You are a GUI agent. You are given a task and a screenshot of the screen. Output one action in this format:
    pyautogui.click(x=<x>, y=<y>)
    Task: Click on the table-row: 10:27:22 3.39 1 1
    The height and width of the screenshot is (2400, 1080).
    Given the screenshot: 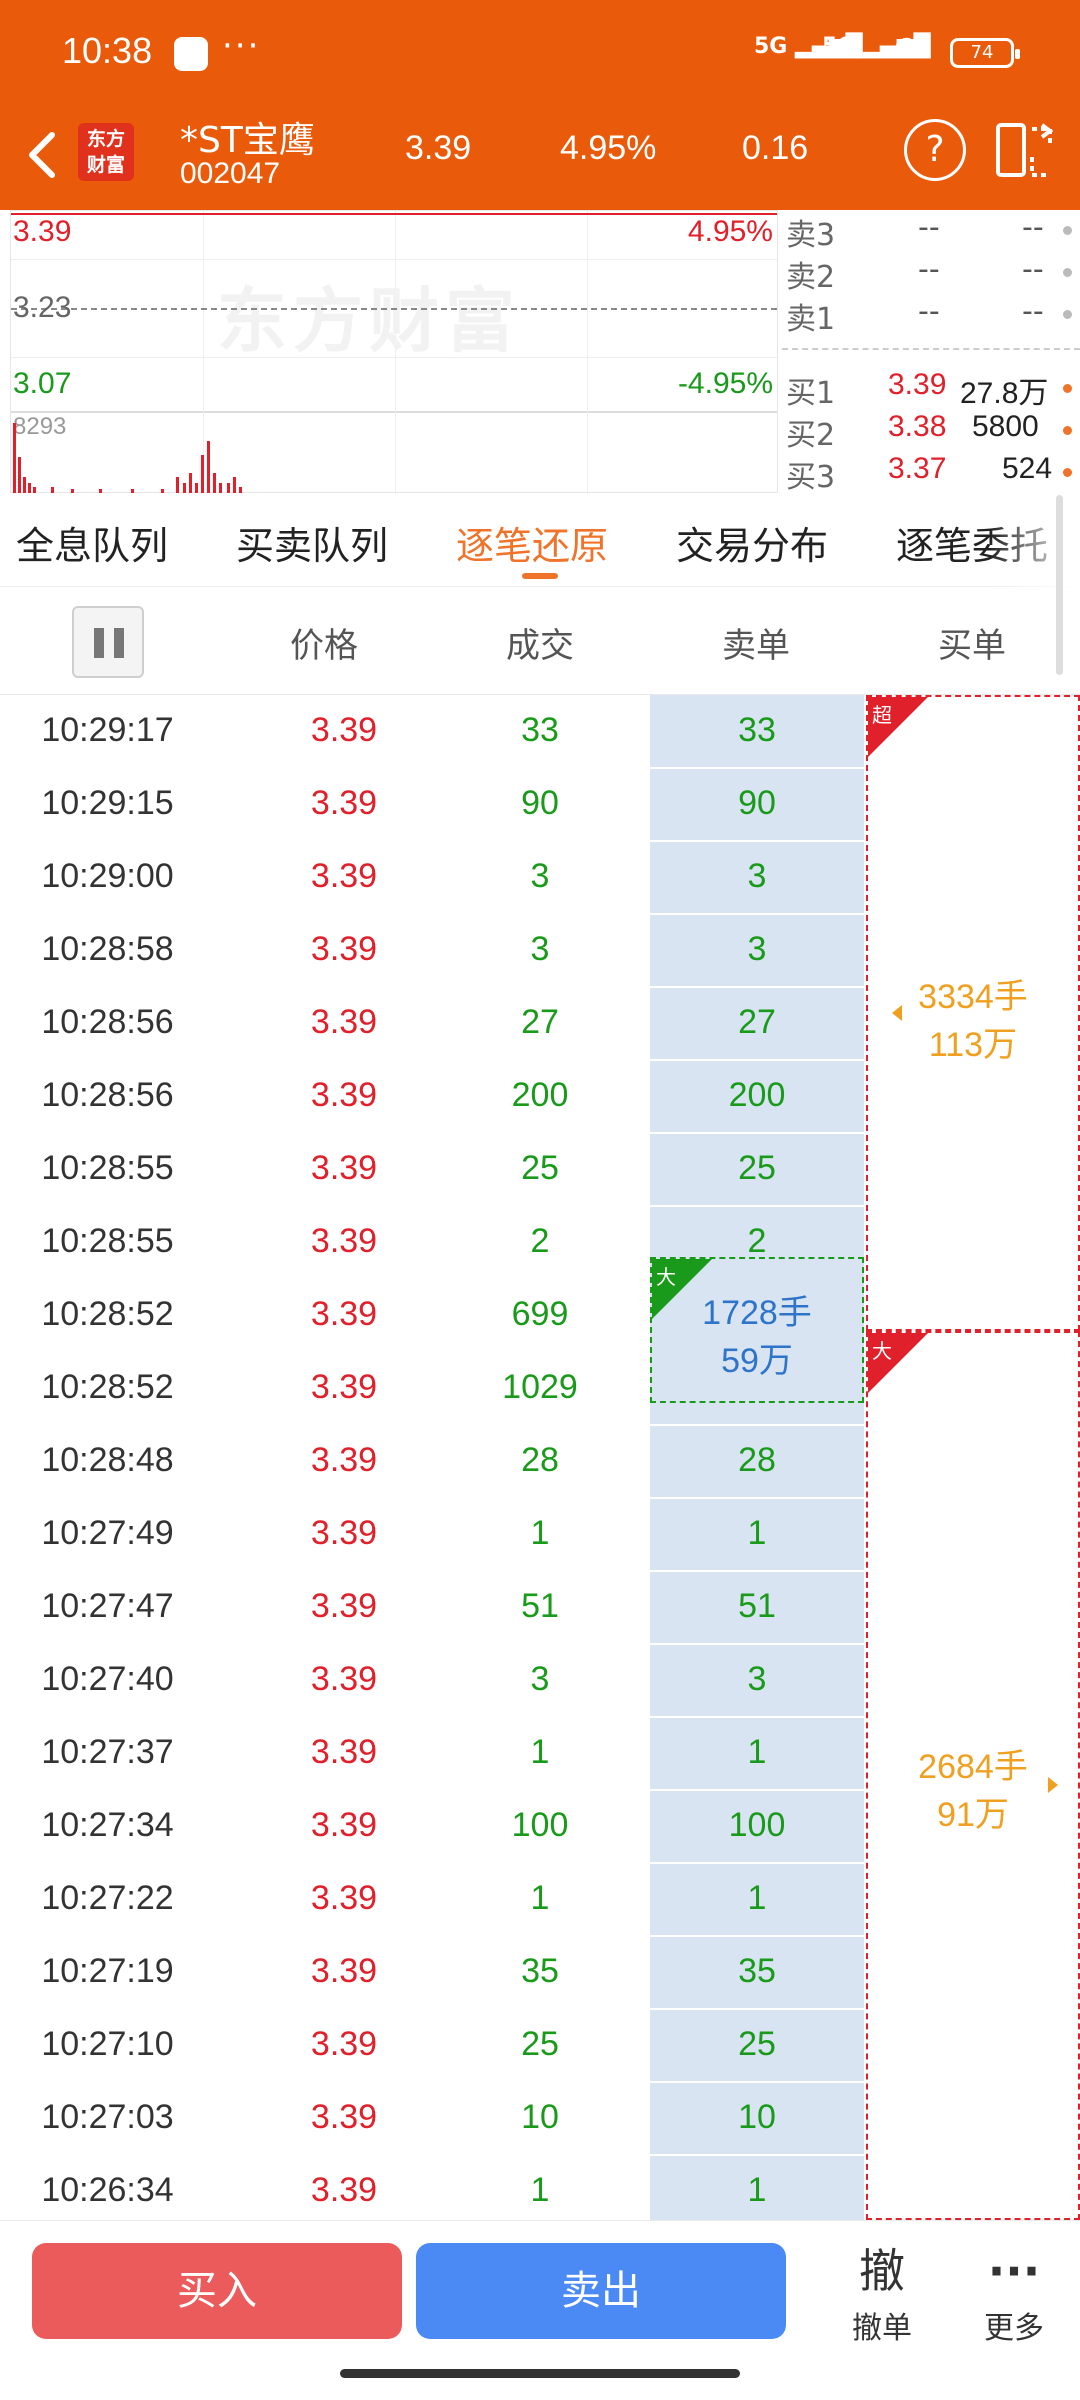 What is the action you would take?
    pyautogui.click(x=540, y=1899)
    